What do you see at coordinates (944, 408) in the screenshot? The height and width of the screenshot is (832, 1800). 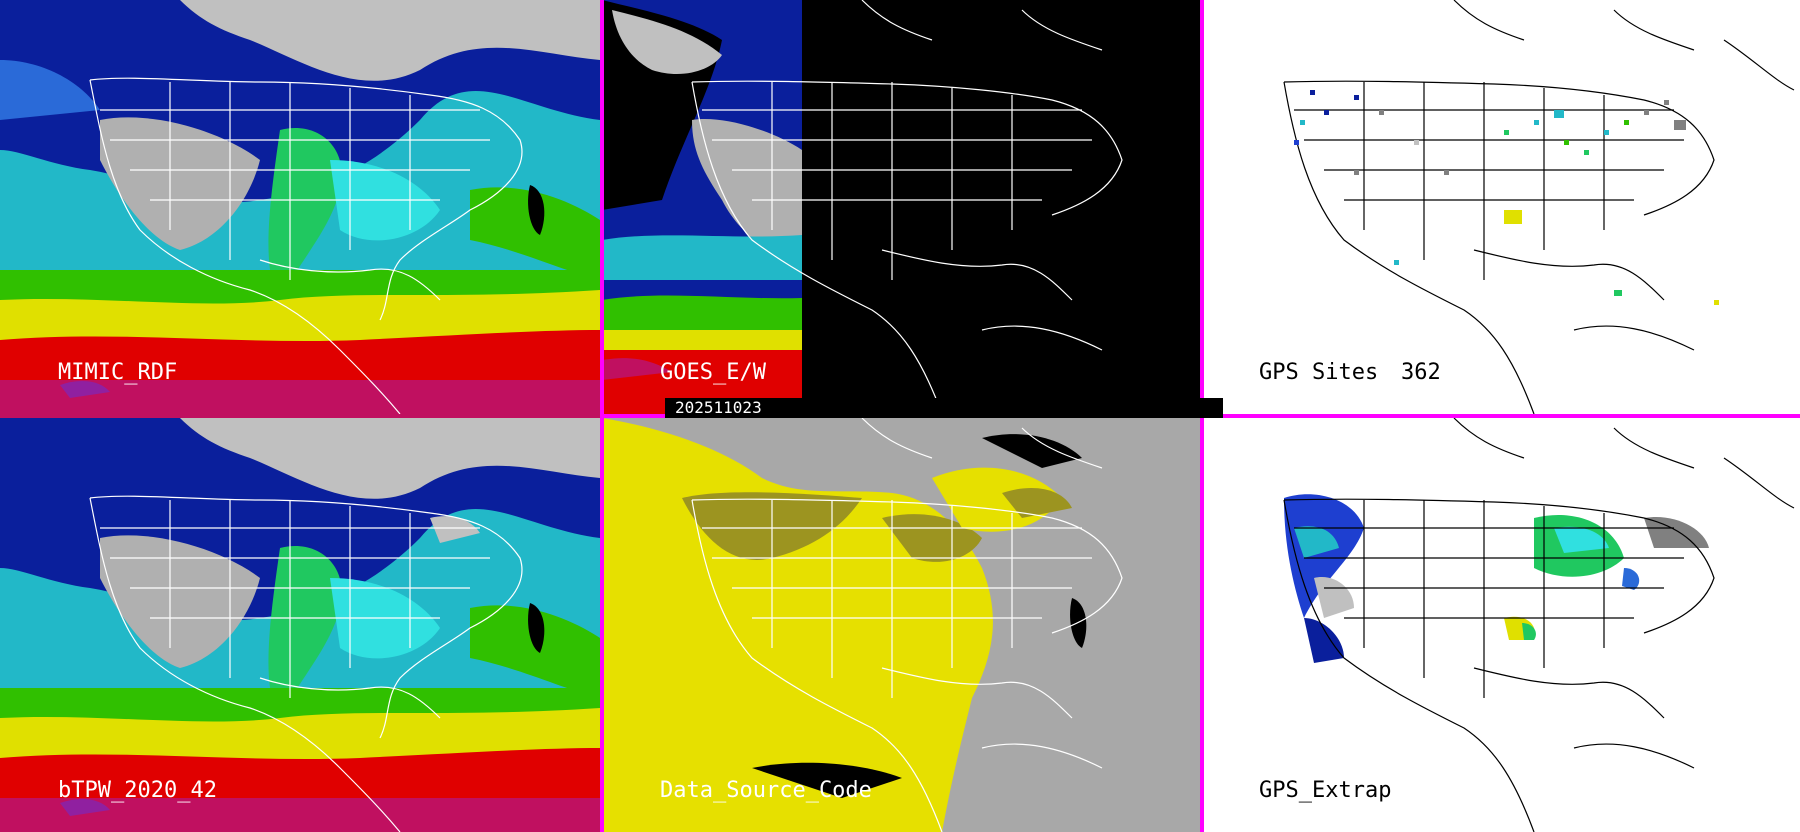 I see `goes-timestamp-bar: 202511023` at bounding box center [944, 408].